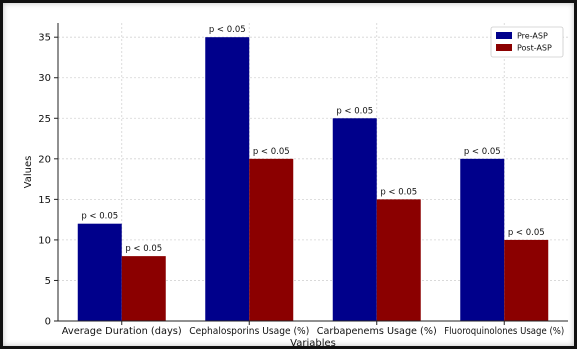 The image size is (577, 352). What do you see at coordinates (48, 281) in the screenshot?
I see `y-tick-label: 5` at bounding box center [48, 281].